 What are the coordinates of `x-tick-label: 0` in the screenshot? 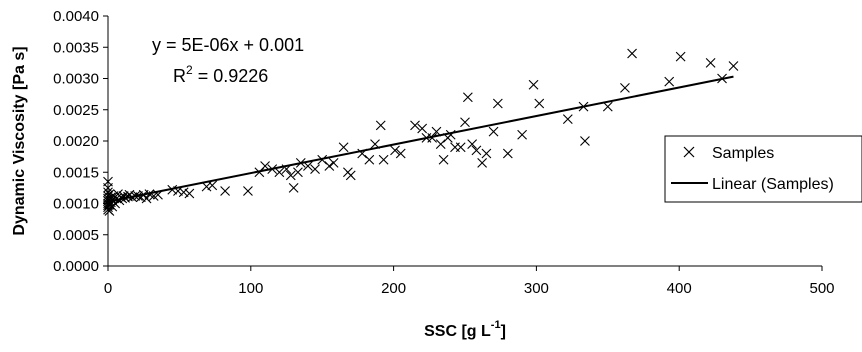 It's located at (108, 288).